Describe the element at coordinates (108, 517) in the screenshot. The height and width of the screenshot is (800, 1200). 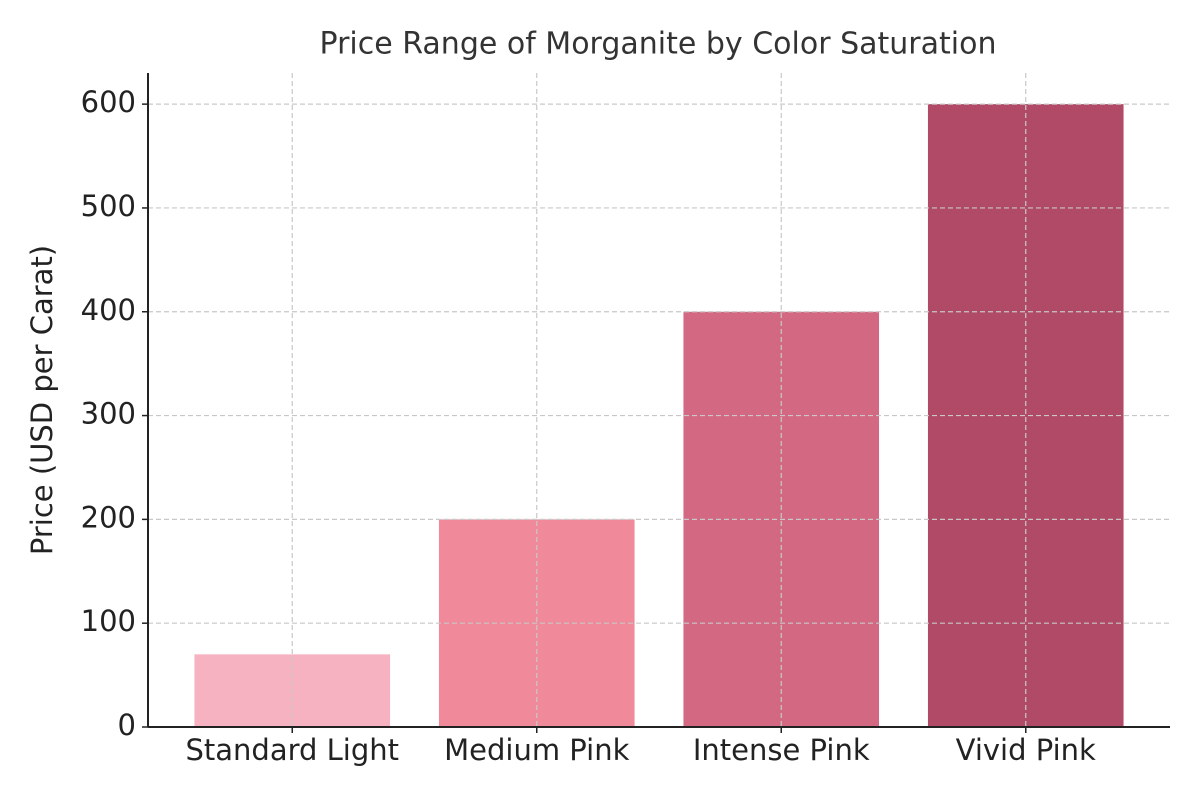
I see `y-tick-label: 200` at that location.